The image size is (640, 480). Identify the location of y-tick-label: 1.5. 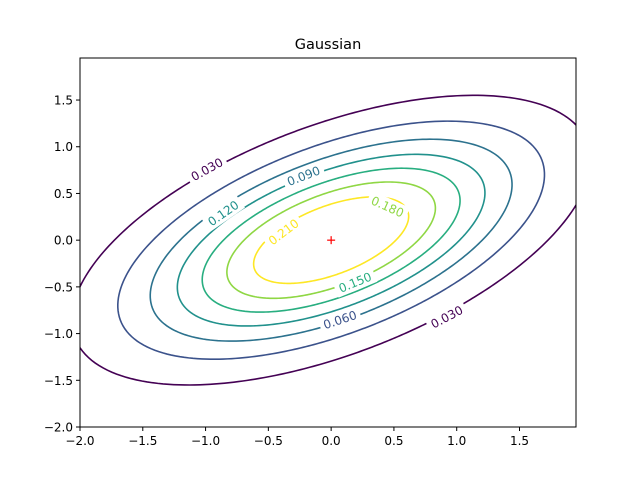
(63, 101).